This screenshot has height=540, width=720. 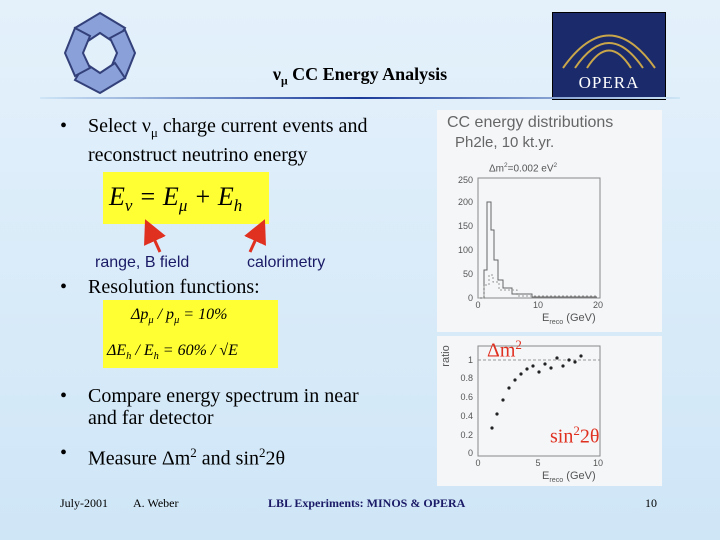 I want to click on bullet-text: Measure Δm2 and sin22θ, so click(x=186, y=456).